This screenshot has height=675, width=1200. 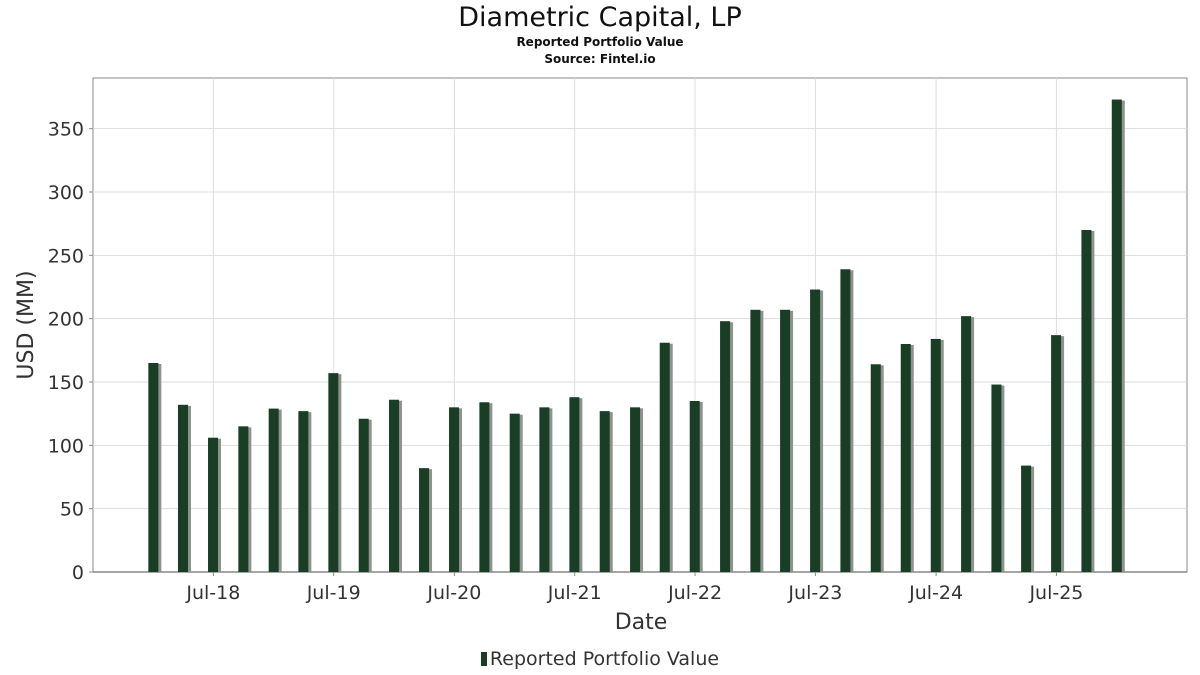 I want to click on x-tick-label: Jul-20, so click(x=453, y=593).